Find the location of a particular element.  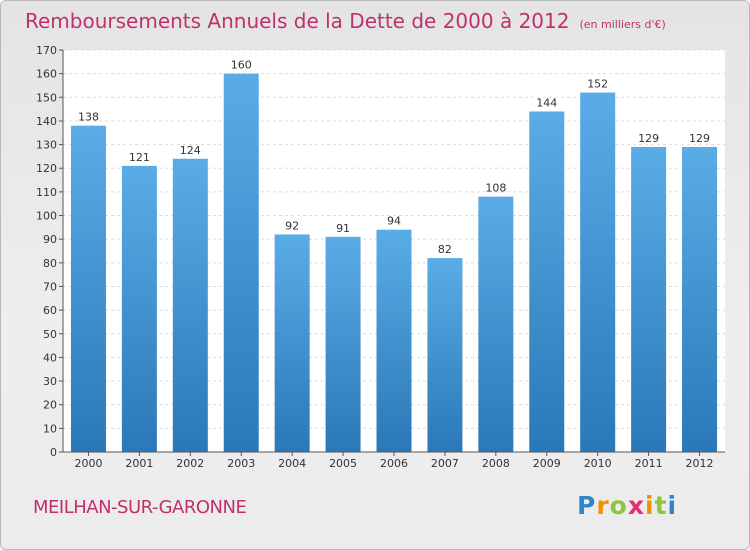

bar-2003 is located at coordinates (241, 262).